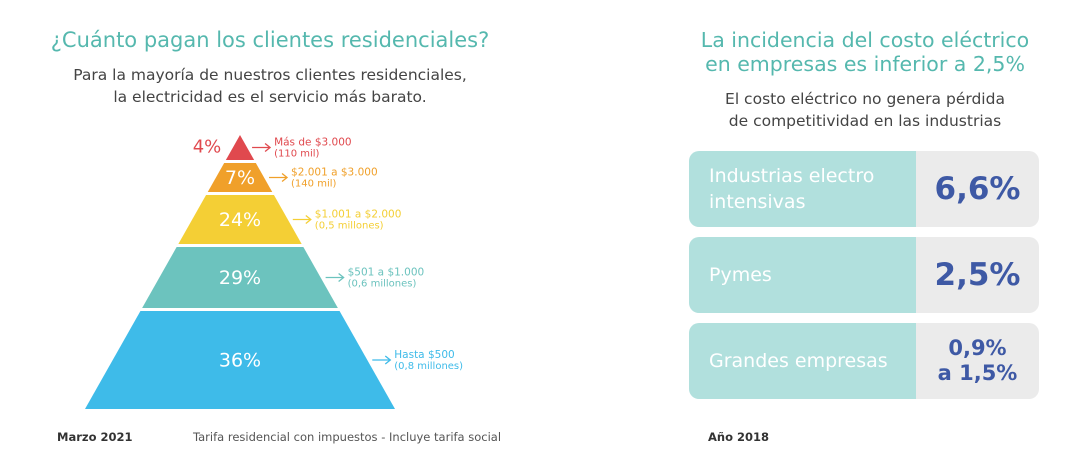  I want to click on segment-label: Grandes empresas, so click(802, 361).